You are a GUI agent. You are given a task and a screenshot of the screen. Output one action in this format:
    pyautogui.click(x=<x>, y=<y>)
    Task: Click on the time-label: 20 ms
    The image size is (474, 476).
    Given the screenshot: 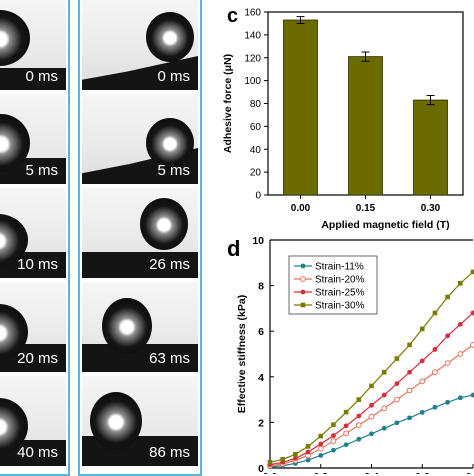 What is the action you would take?
    pyautogui.click(x=37, y=358)
    